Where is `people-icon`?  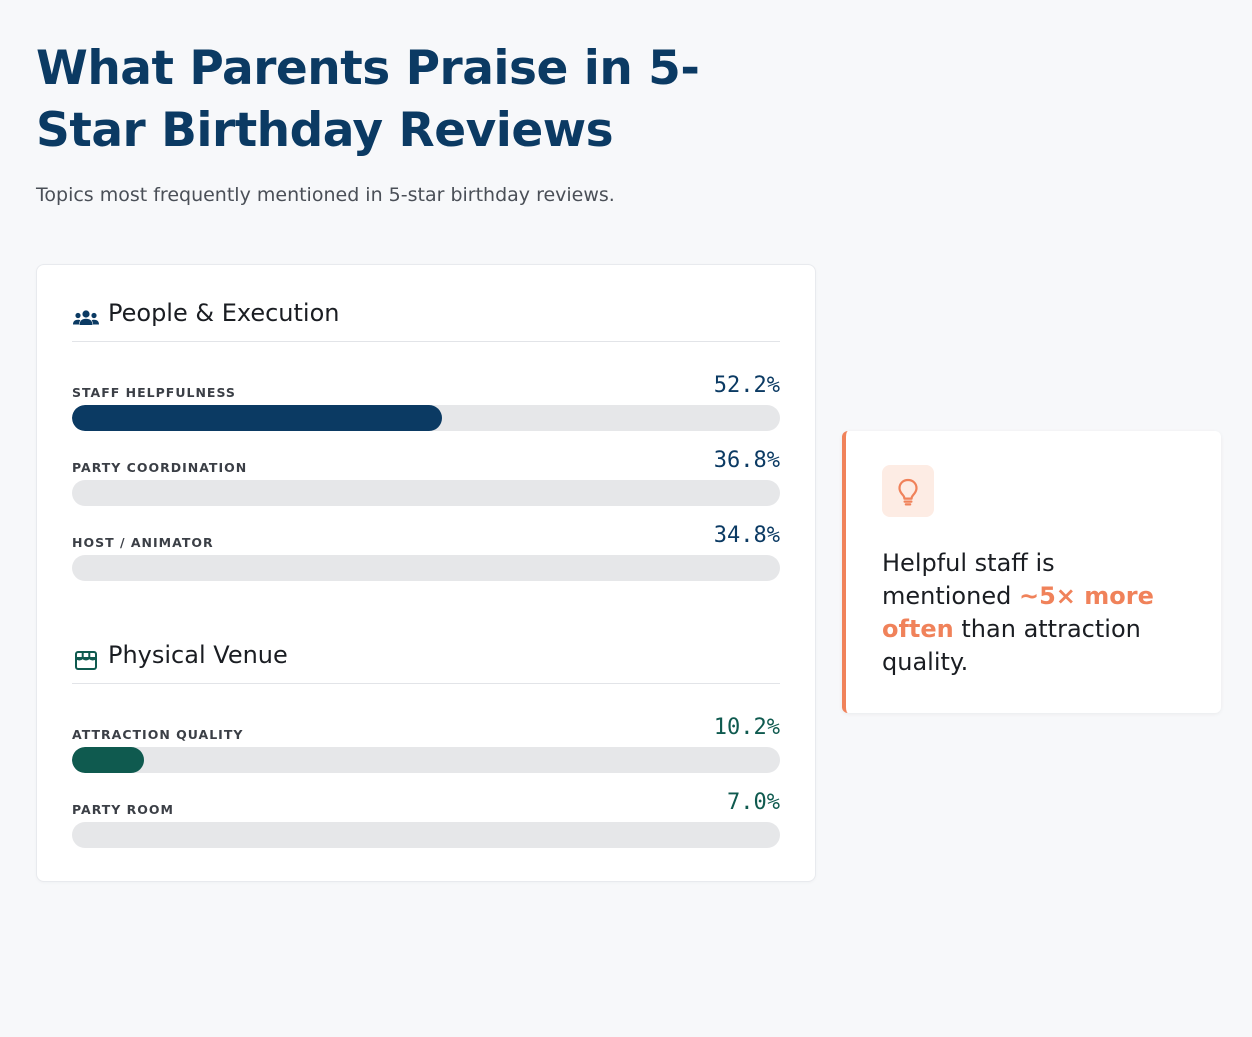 people-icon is located at coordinates (86, 317).